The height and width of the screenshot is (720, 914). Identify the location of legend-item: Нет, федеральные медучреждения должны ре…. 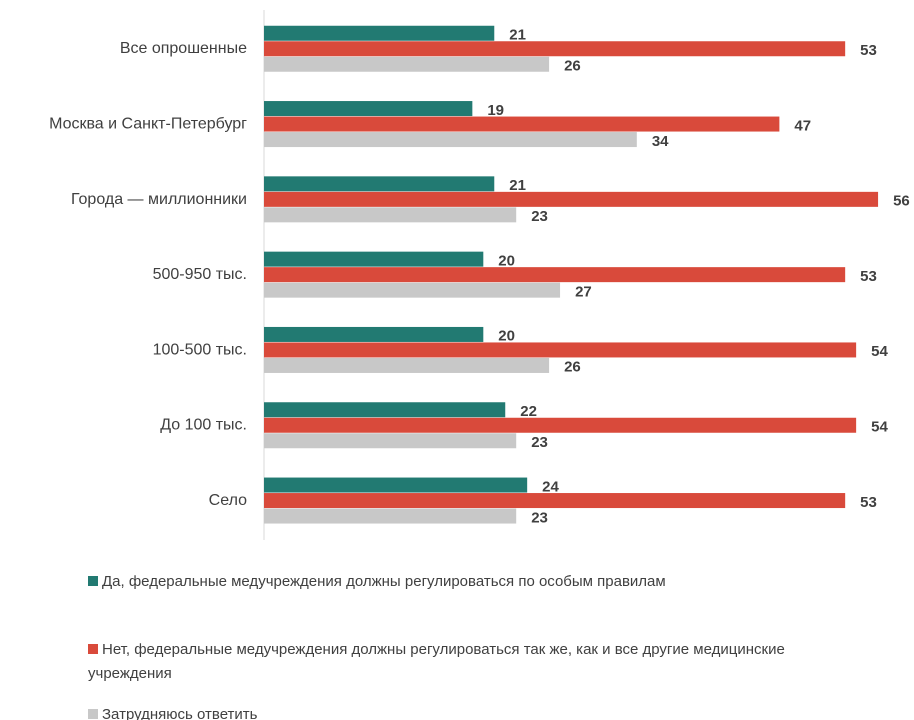
(448, 662).